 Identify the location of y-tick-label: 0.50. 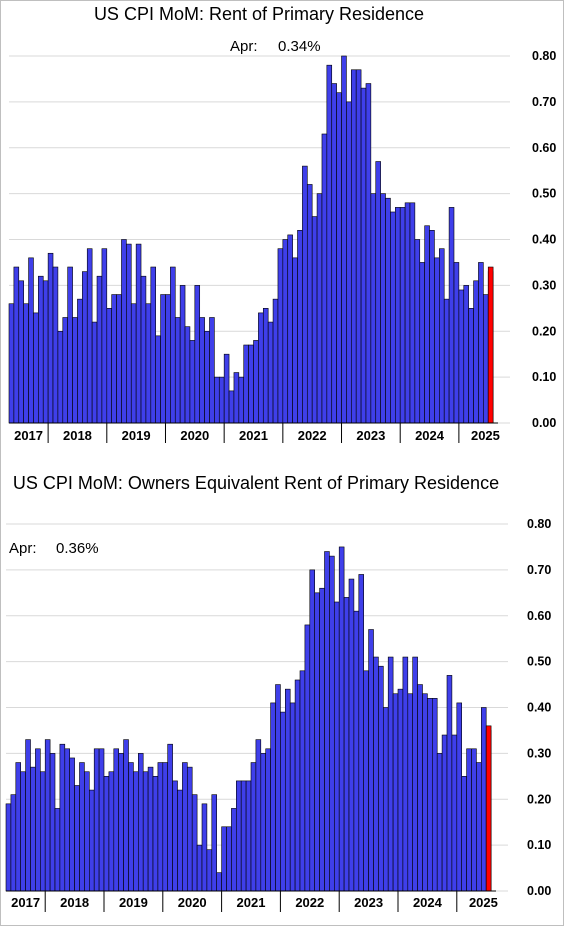
(539, 662).